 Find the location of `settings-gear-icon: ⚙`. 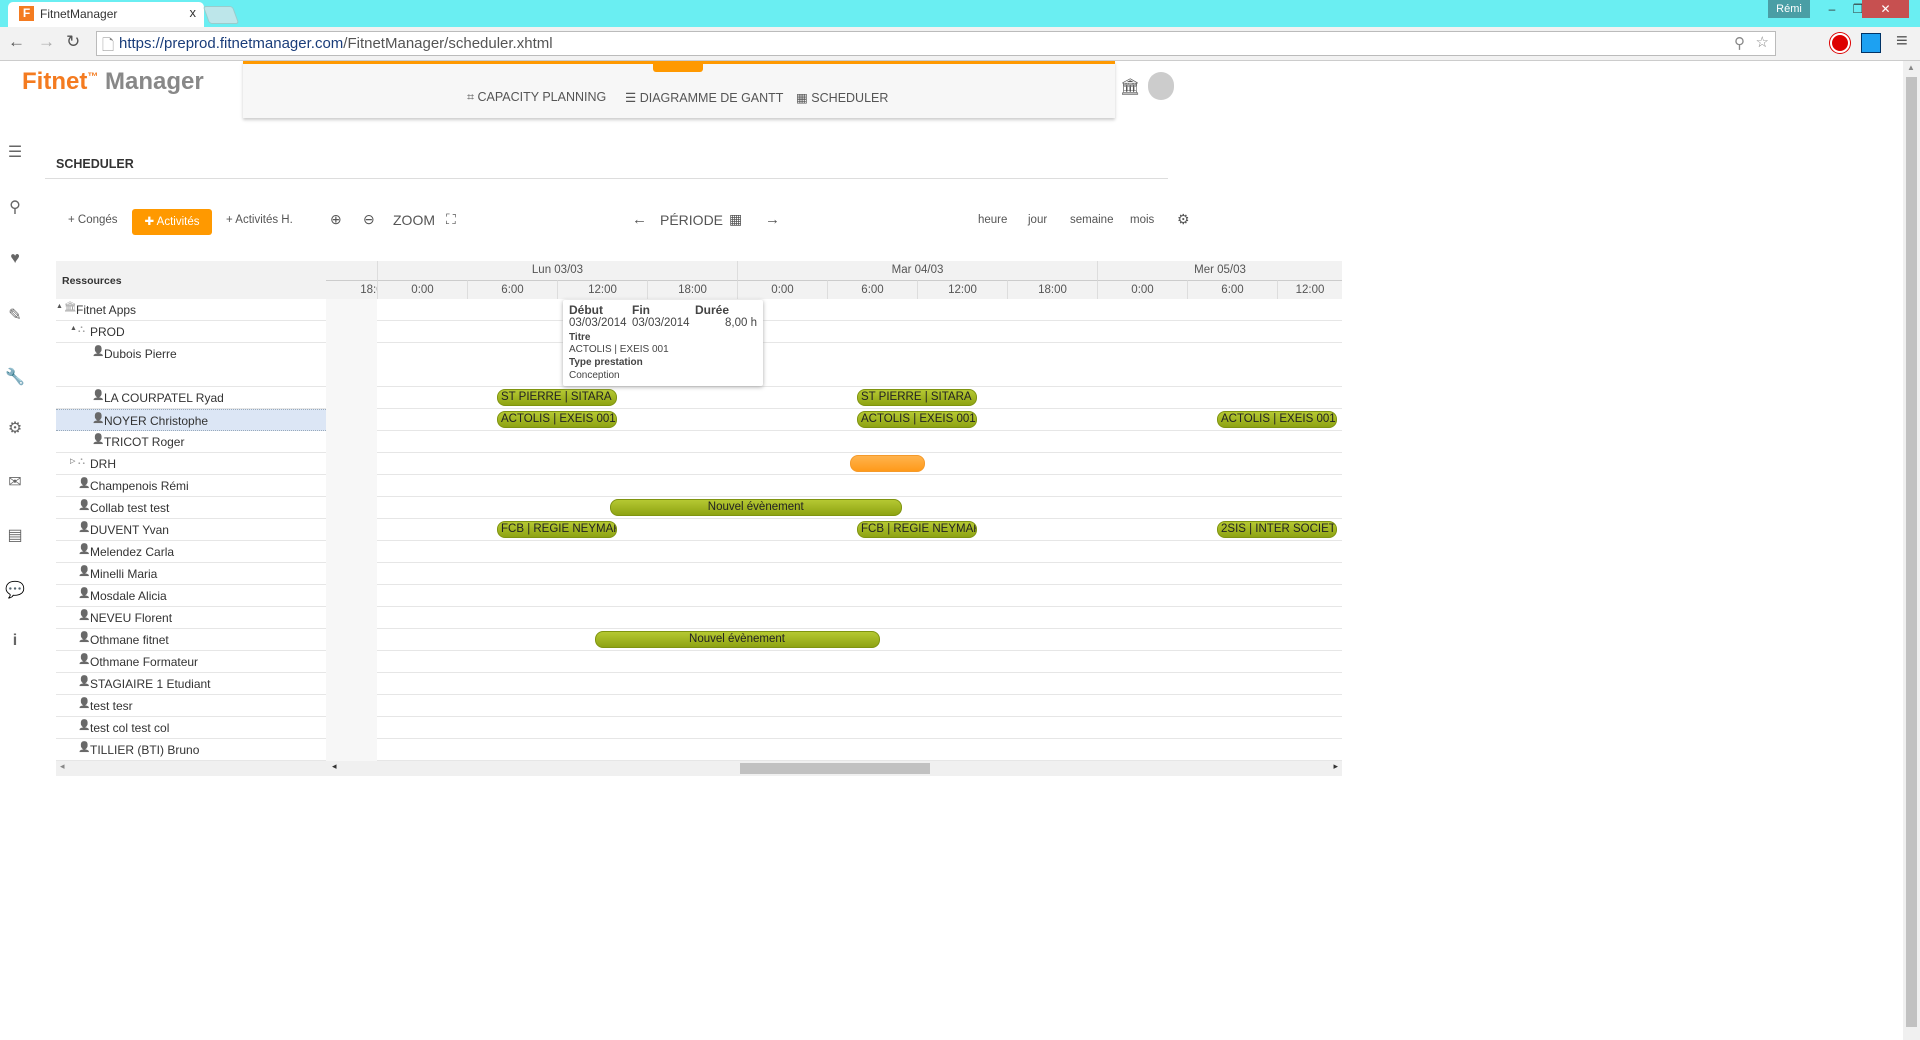

settings-gear-icon: ⚙ is located at coordinates (1183, 219).